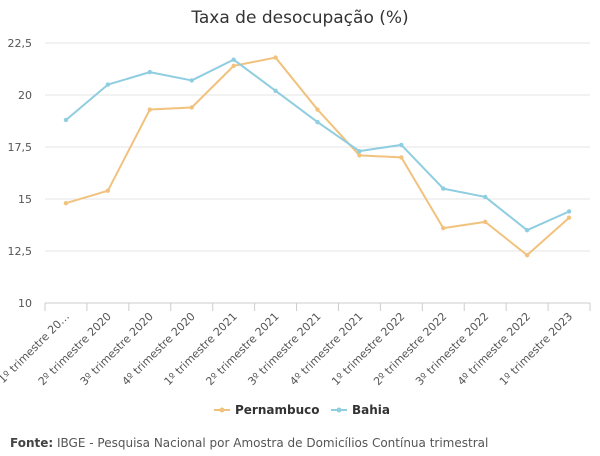 This screenshot has width=600, height=456. I want to click on y-tick-label: 15, so click(25, 199).